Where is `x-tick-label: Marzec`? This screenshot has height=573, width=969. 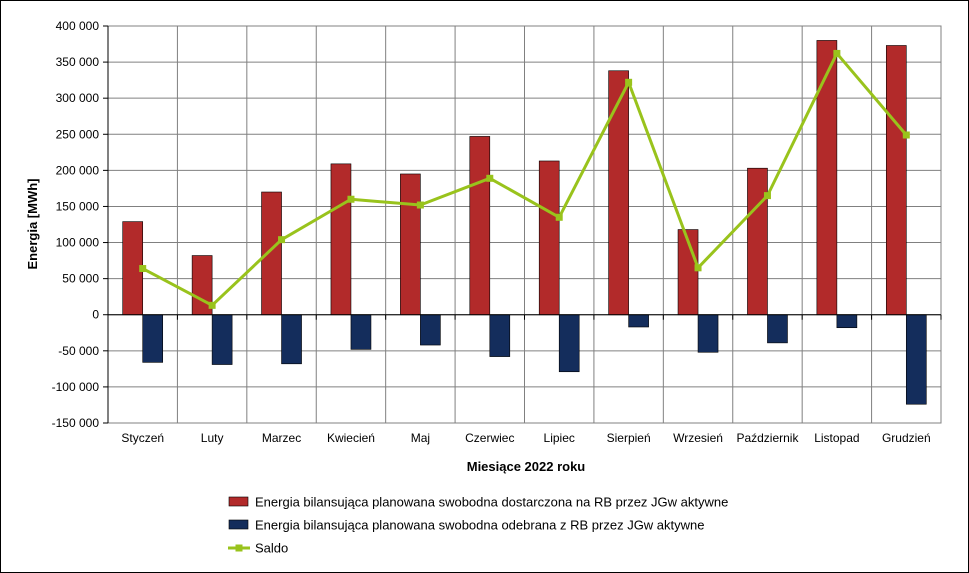
x-tick-label: Marzec is located at coordinates (281, 438).